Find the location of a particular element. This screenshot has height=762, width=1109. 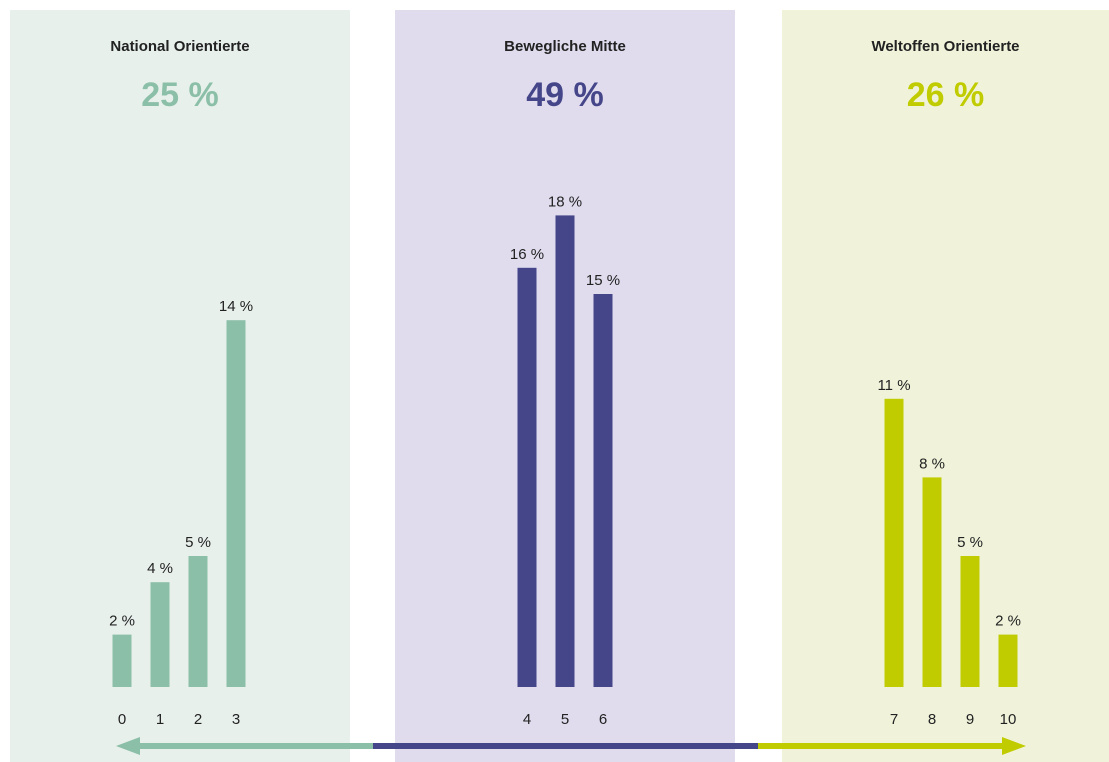

value-label: 8 % is located at coordinates (932, 463).